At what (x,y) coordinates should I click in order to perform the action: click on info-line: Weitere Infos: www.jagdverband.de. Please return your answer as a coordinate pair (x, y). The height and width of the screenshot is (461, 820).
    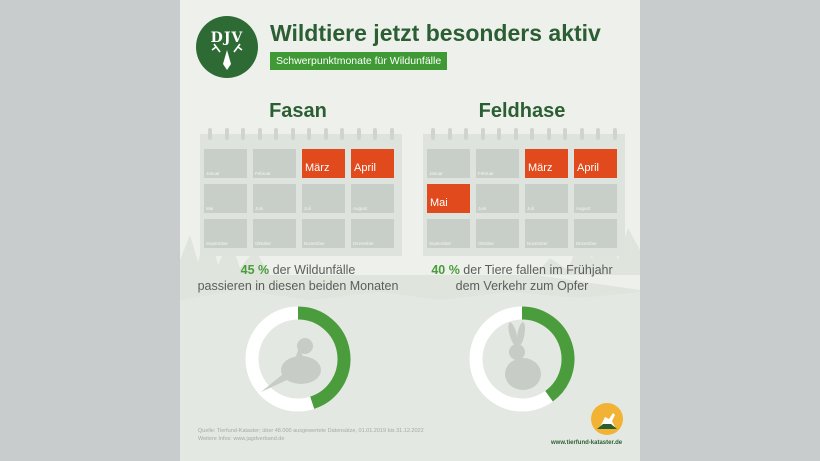
    Looking at the image, I should click on (241, 439).